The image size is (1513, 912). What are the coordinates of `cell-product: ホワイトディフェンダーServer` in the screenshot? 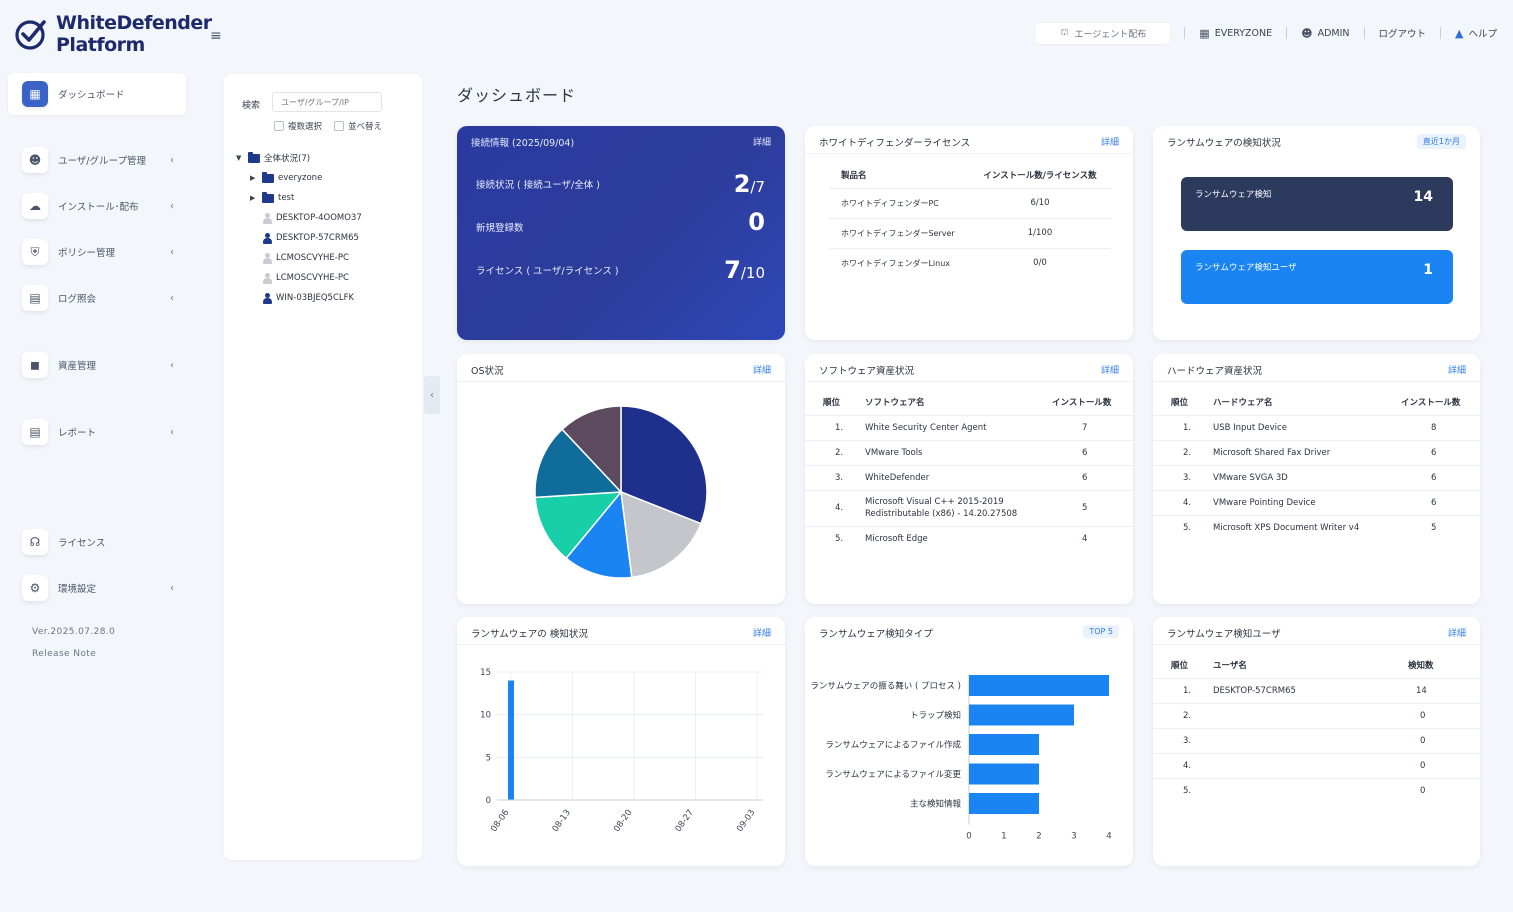 It's located at (899, 233).